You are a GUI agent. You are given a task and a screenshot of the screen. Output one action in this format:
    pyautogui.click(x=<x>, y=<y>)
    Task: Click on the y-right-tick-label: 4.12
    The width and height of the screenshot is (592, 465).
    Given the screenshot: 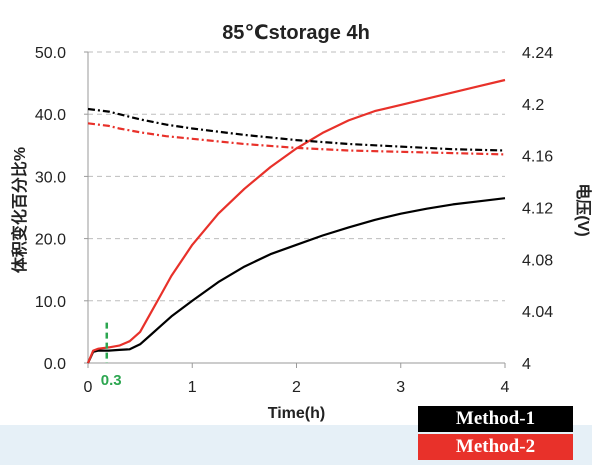 What is the action you would take?
    pyautogui.click(x=537, y=209)
    